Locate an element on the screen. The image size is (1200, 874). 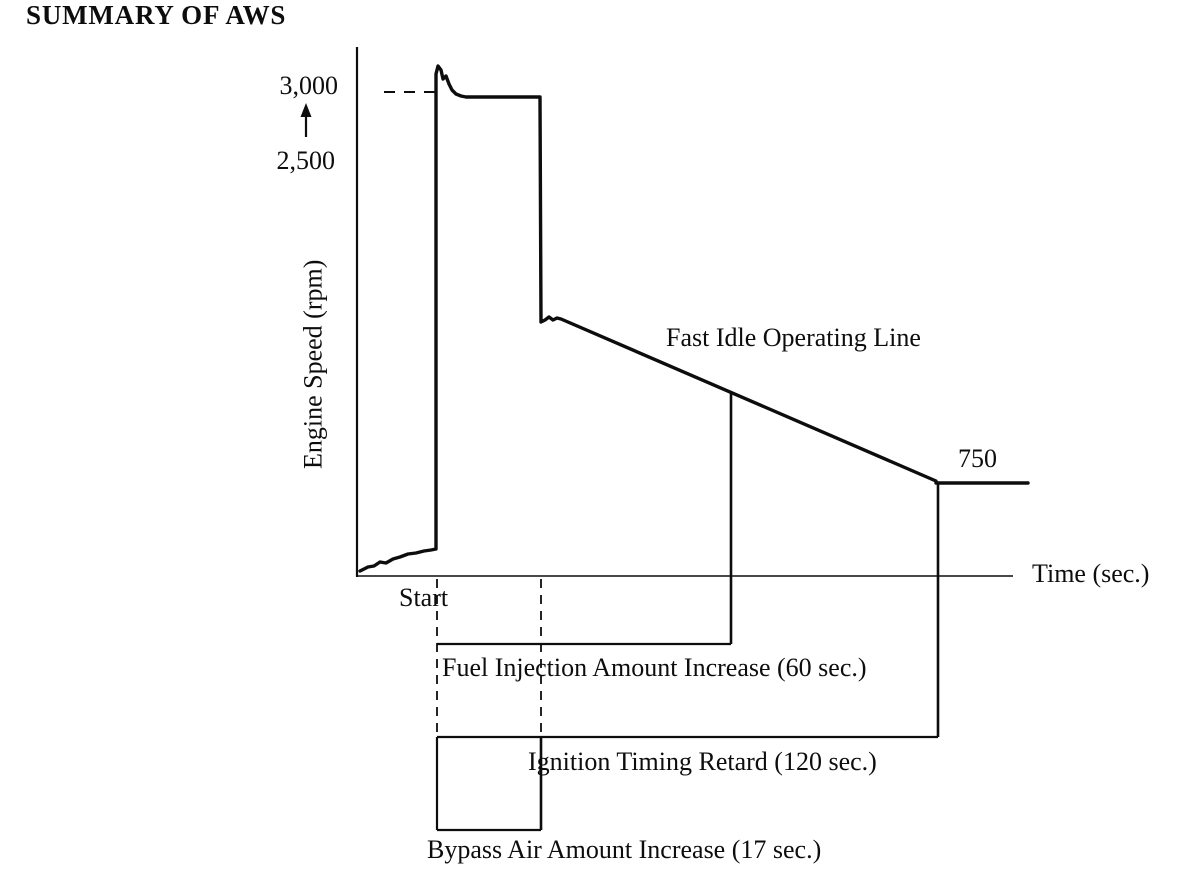
x-axis-label: Time (sec.) is located at coordinates (1091, 573).